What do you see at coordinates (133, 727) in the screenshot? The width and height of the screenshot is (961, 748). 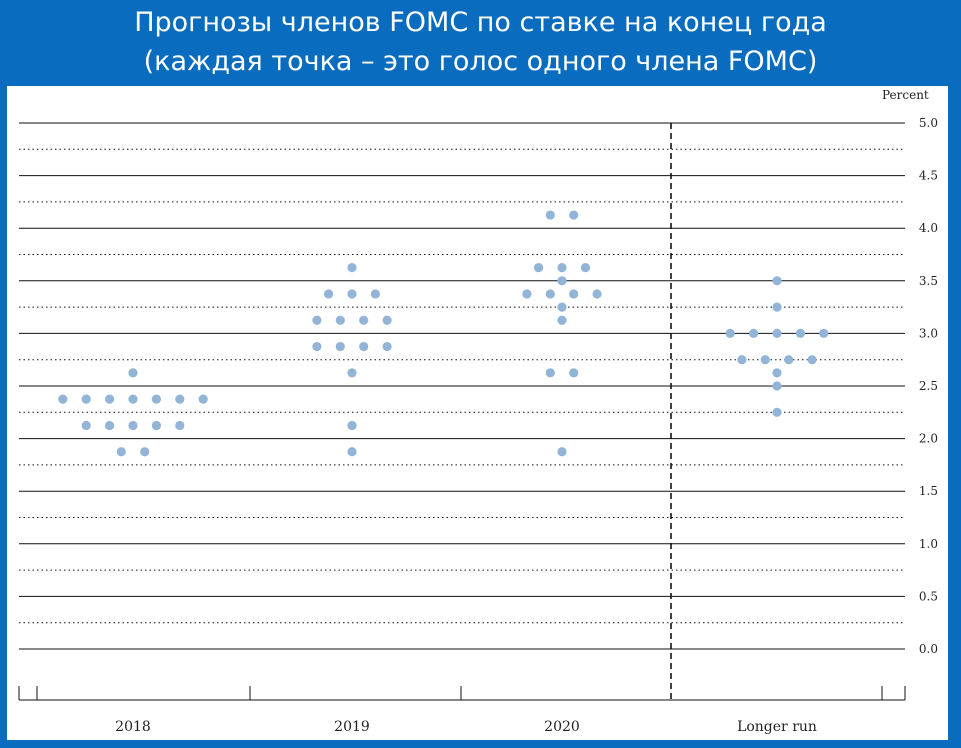 I see `x-category-label: 2018` at bounding box center [133, 727].